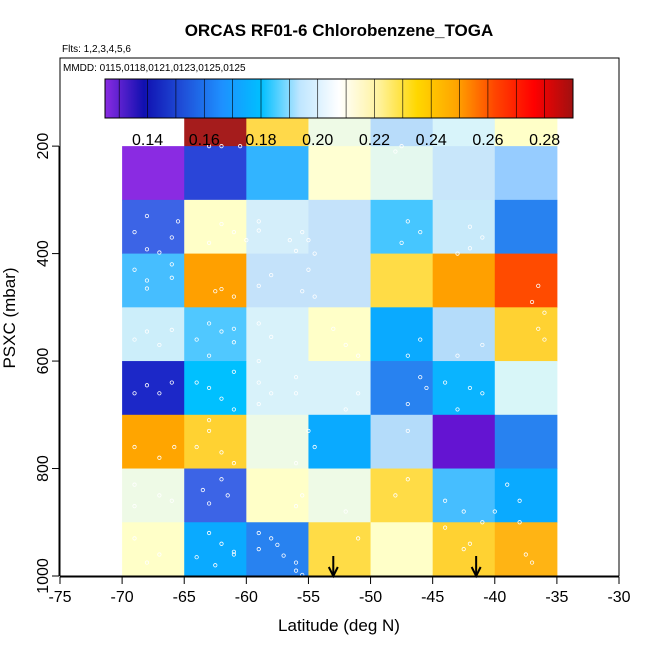 The width and height of the screenshot is (650, 650). I want to click on x-tick-label: -65, so click(184, 597).